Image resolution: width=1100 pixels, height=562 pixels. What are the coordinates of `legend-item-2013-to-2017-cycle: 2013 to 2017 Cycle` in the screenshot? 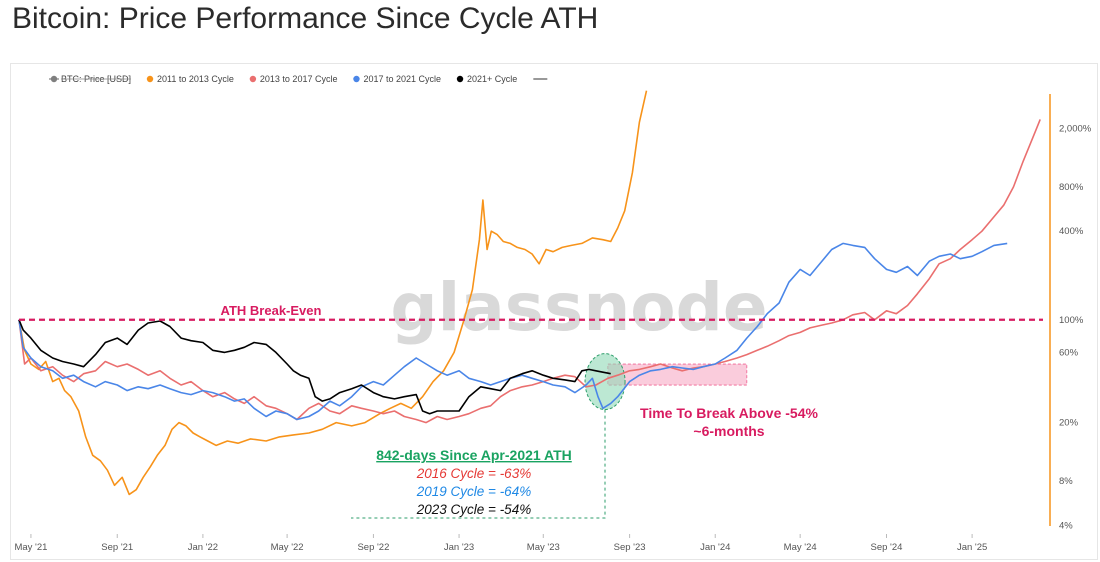 It's located at (293, 79).